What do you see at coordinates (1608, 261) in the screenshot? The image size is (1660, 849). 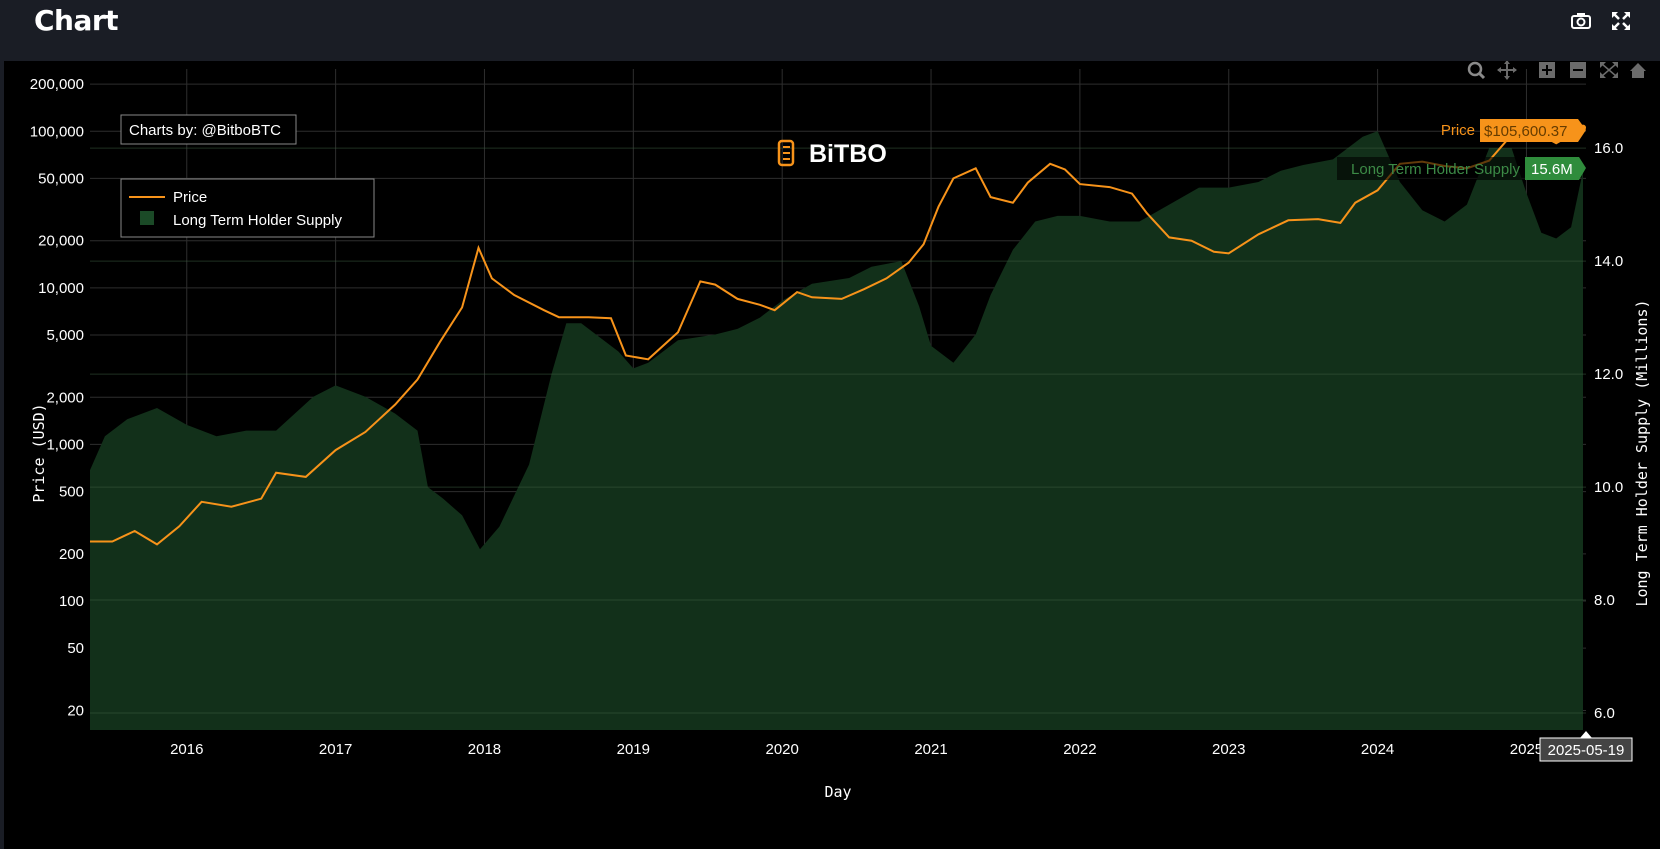 I see `y2-tick-label: 14.0` at bounding box center [1608, 261].